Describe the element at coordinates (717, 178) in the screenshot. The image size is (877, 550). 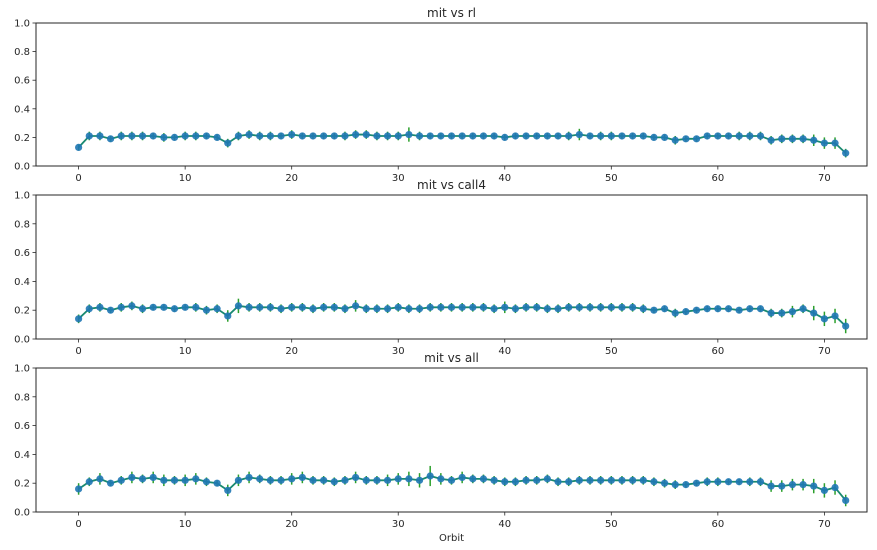
I see `x-tick-label: 60` at that location.